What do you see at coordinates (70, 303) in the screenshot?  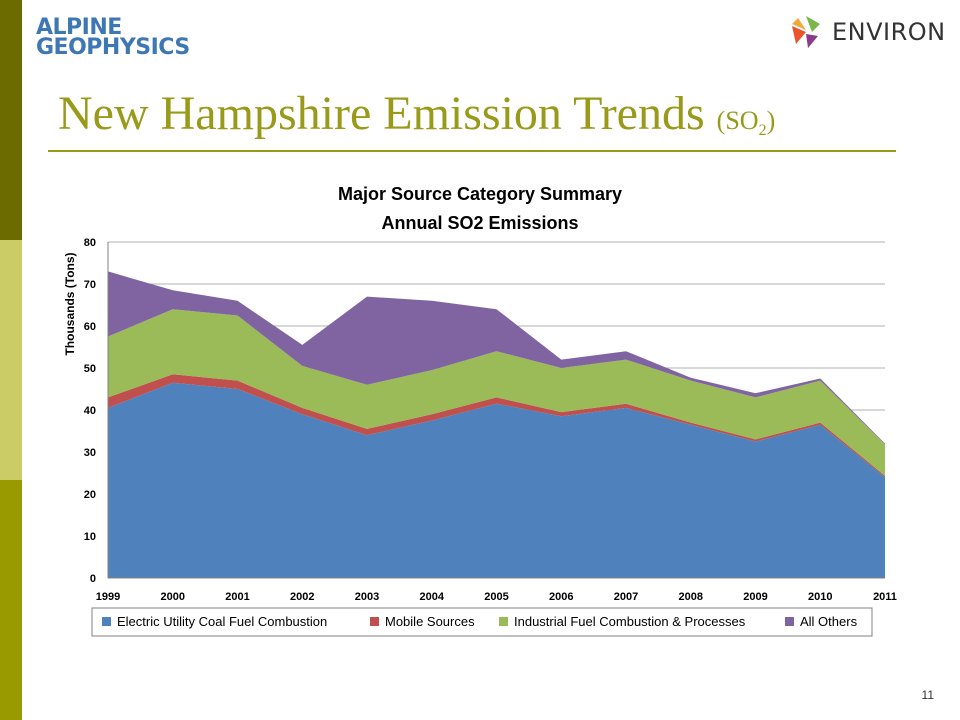 I see `y-axis-label: Thousands (Tons)` at bounding box center [70, 303].